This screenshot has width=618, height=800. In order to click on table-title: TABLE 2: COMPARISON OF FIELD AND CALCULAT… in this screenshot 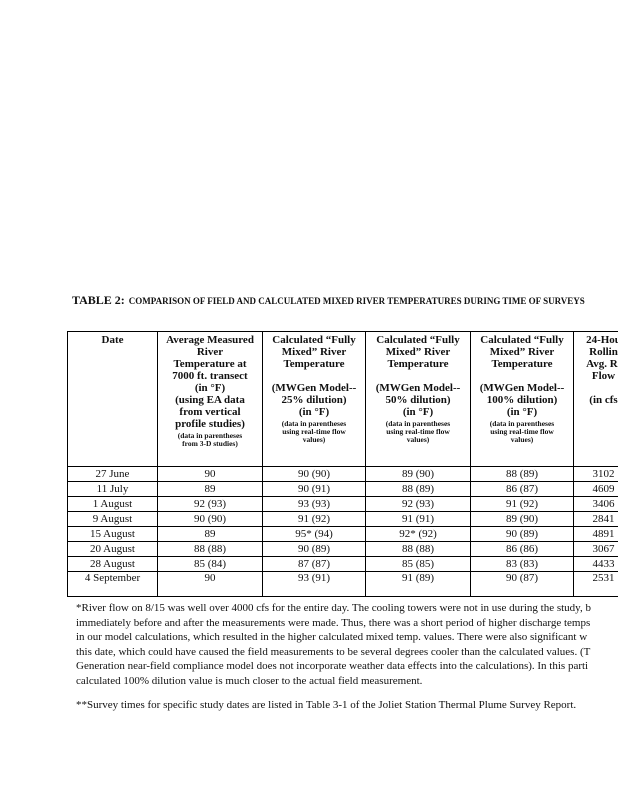, I will do `click(328, 300)`.